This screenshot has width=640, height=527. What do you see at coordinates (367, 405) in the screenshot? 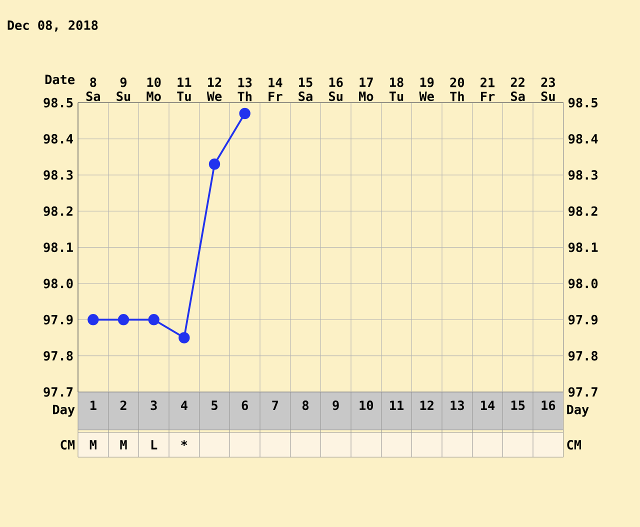
I see `x2-tick-label: 10` at bounding box center [367, 405].